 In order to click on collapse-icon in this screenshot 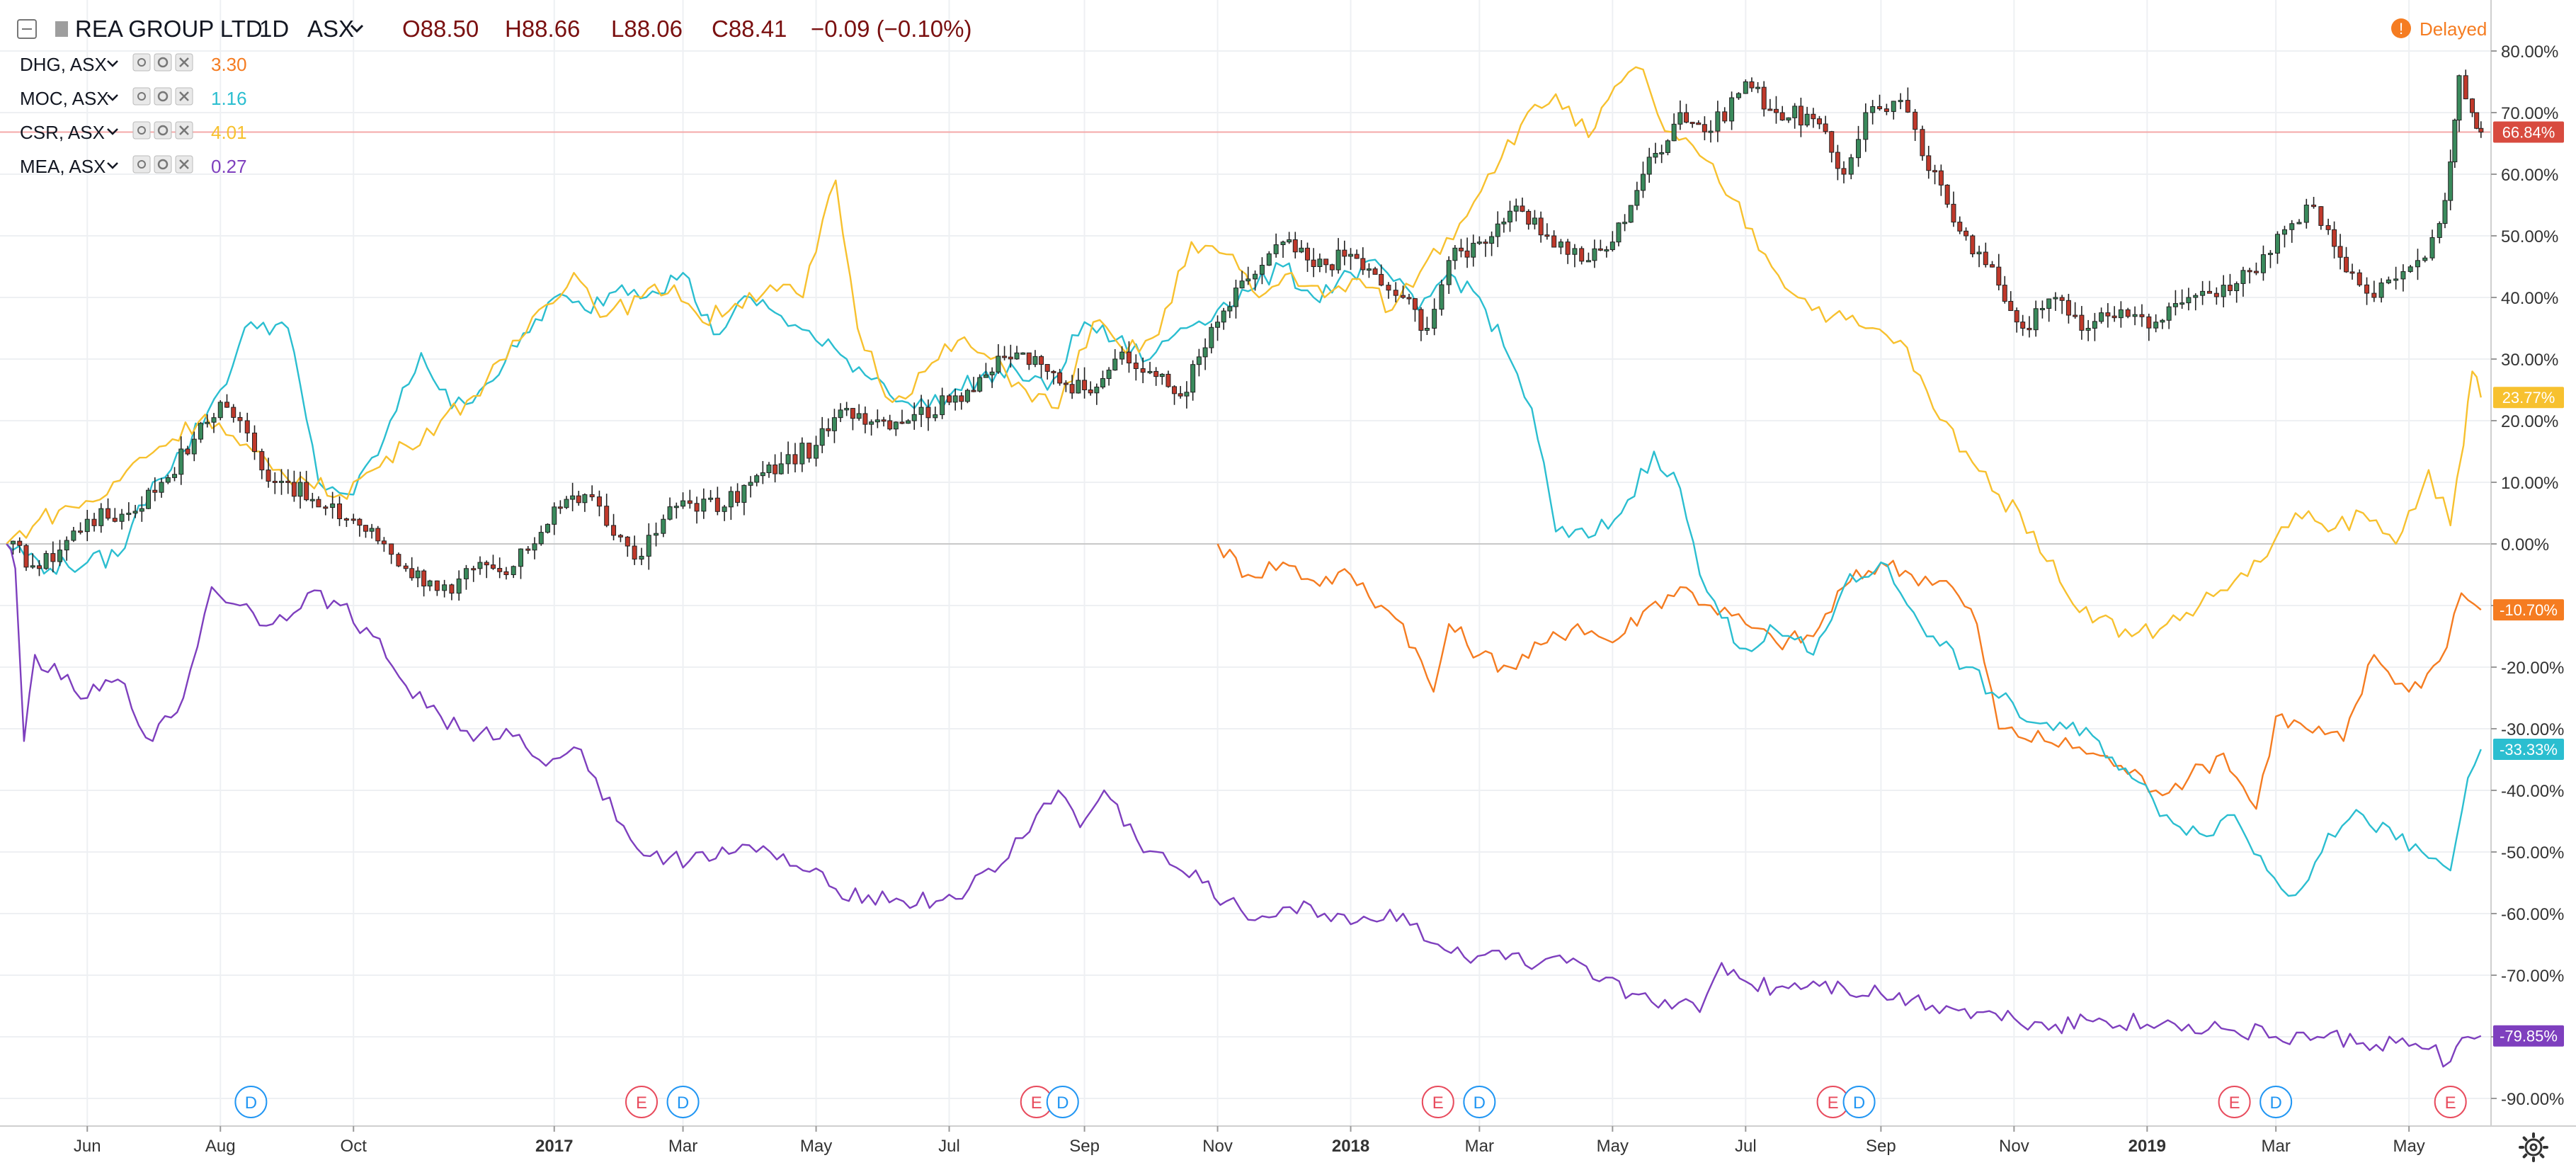, I will do `click(27, 29)`.